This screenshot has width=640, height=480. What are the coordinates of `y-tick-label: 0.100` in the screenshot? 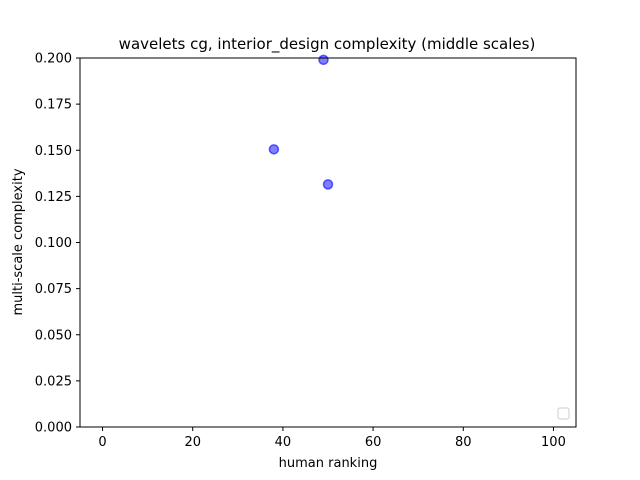 It's located at (53, 243).